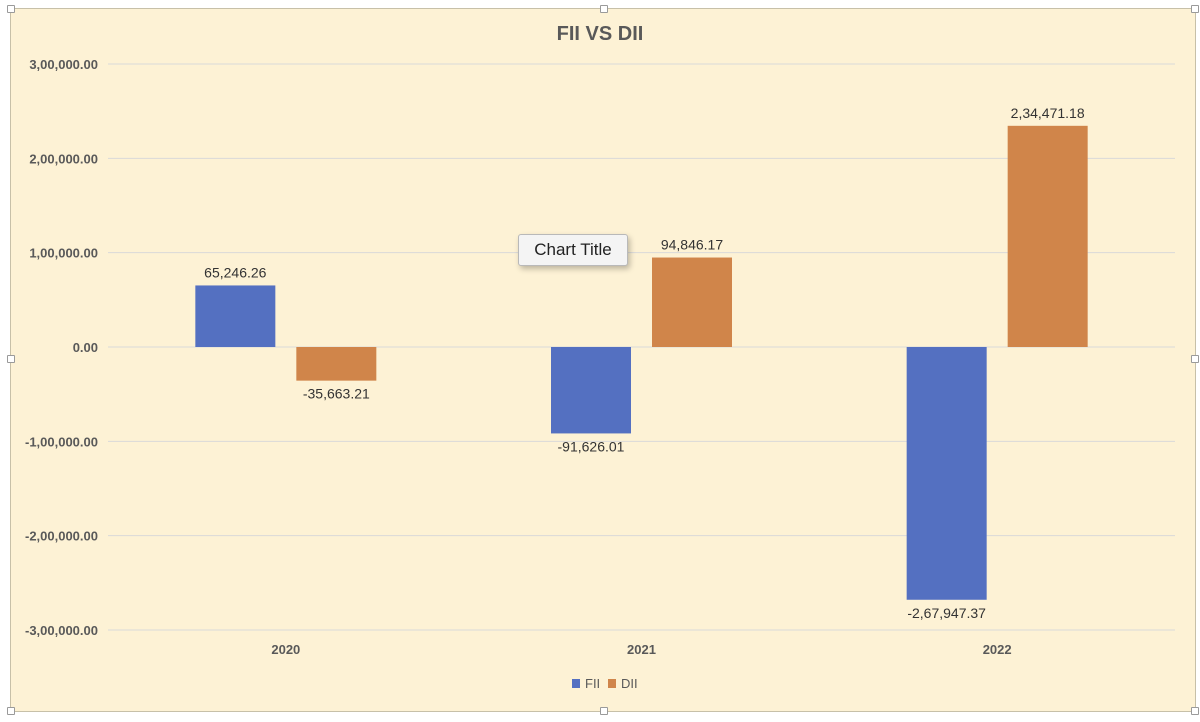 Image resolution: width=1200 pixels, height=722 pixels. Describe the element at coordinates (336, 394) in the screenshot. I see `data-label: -35,663.21` at that location.